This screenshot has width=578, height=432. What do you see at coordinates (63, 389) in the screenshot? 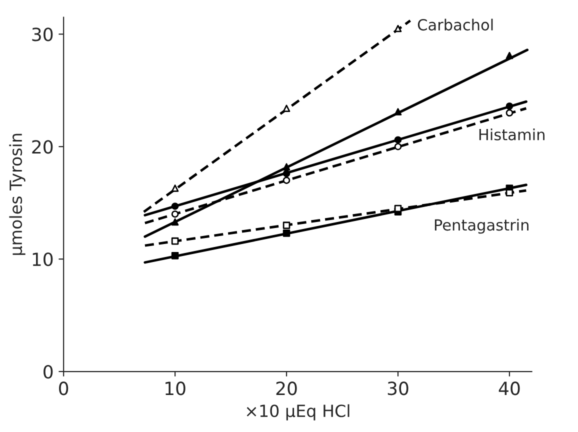
I see `x-tick-label: 0` at bounding box center [63, 389].